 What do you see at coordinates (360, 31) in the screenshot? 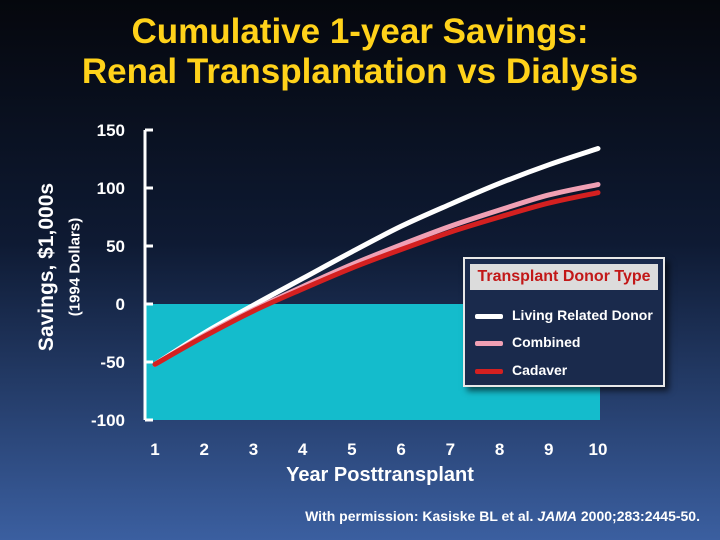
I see `title-line-1: Cumulative 1-year Savings:` at bounding box center [360, 31].